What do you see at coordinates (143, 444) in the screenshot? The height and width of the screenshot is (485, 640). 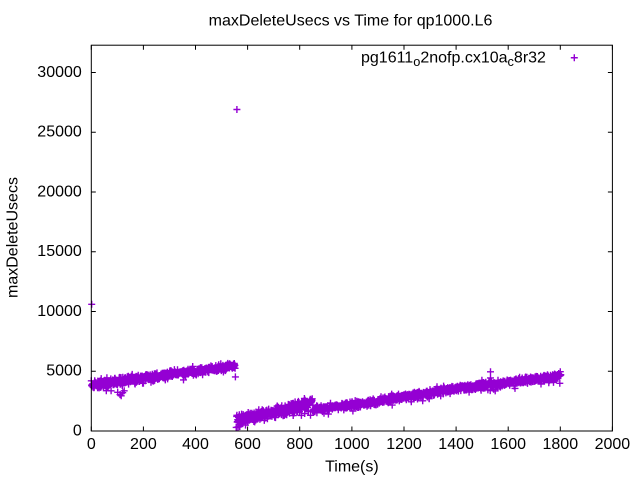 I see `svg-text: 200` at bounding box center [143, 444].